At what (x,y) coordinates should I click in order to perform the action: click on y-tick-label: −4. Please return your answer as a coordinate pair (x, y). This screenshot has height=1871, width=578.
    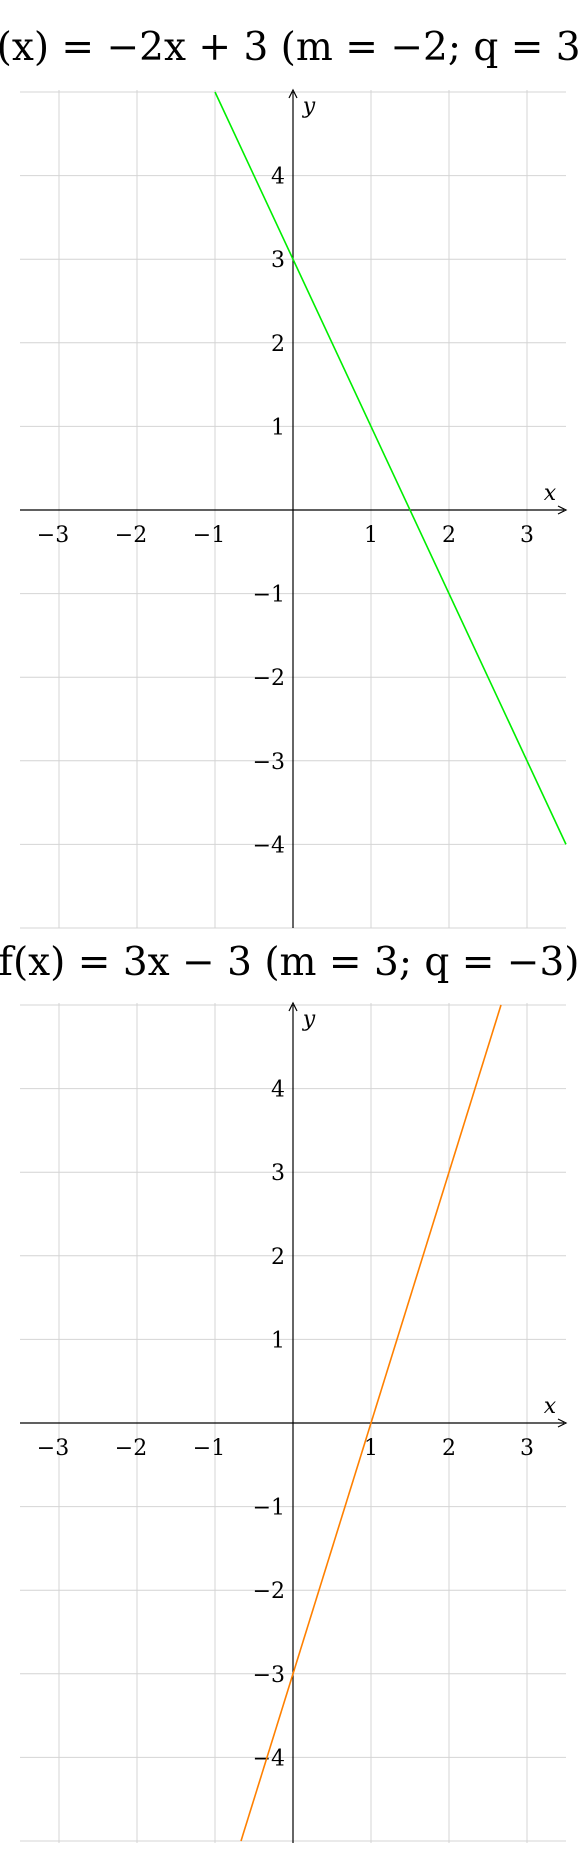
    Looking at the image, I should click on (269, 845).